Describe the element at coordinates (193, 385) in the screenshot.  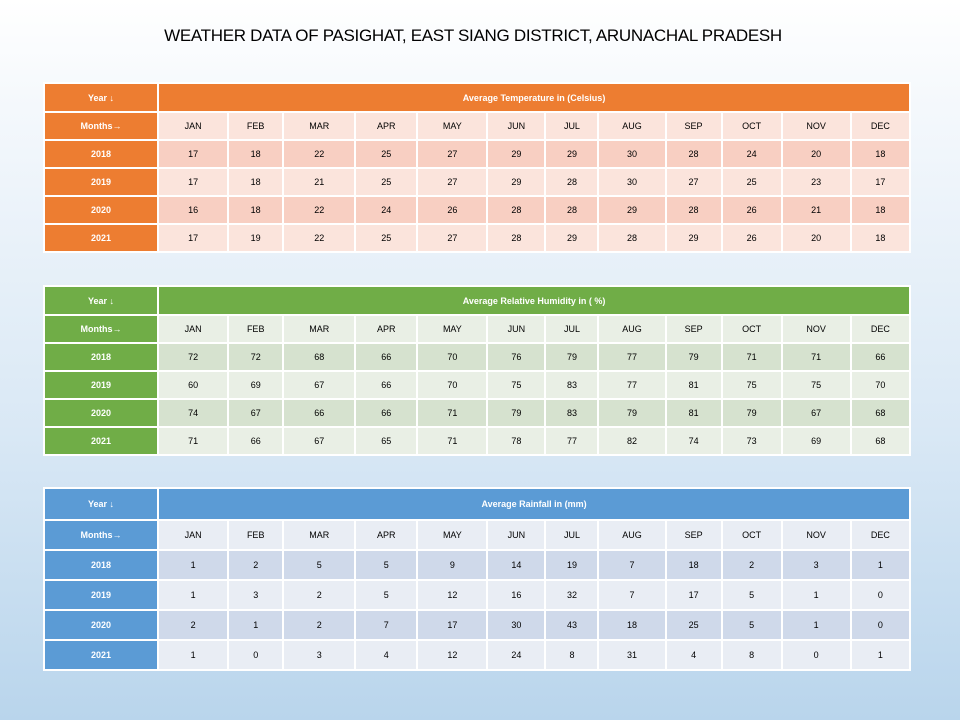
I see `value-cell: 60` at that location.